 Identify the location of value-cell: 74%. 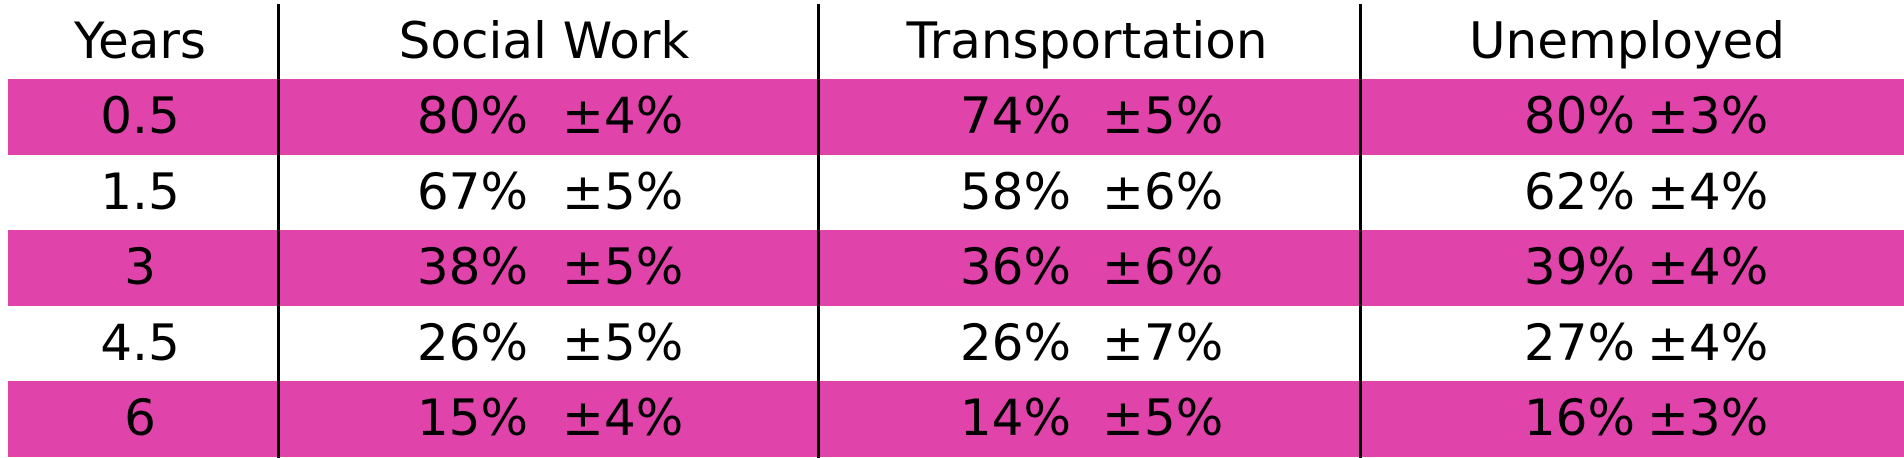
(1015, 116).